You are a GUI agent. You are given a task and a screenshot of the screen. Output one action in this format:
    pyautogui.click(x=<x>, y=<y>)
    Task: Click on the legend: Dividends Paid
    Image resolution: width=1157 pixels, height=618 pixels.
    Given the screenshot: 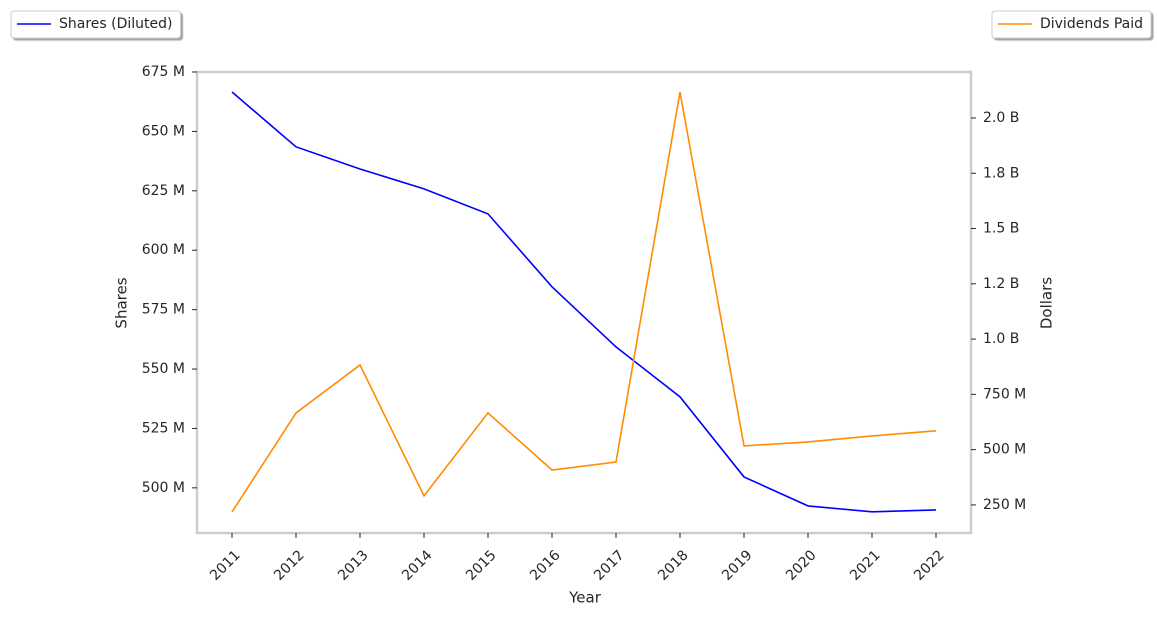 What is the action you would take?
    pyautogui.click(x=1071, y=24)
    